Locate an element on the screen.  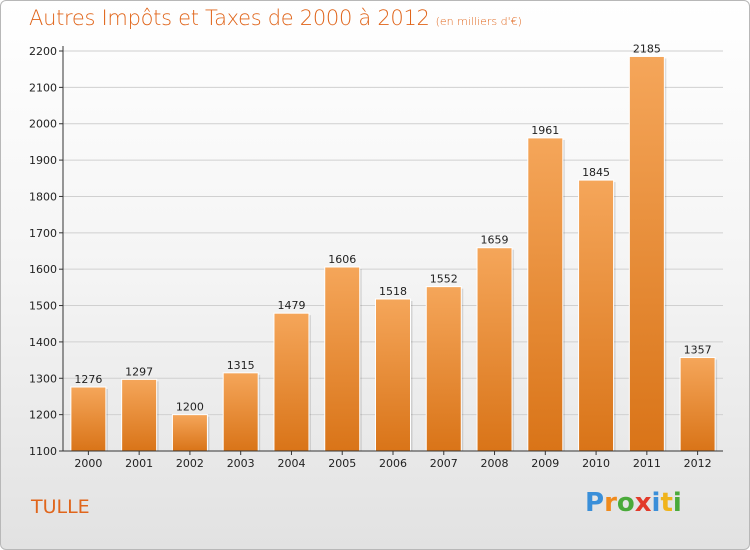
proxiti-logo: Proxiti is located at coordinates (633, 503).